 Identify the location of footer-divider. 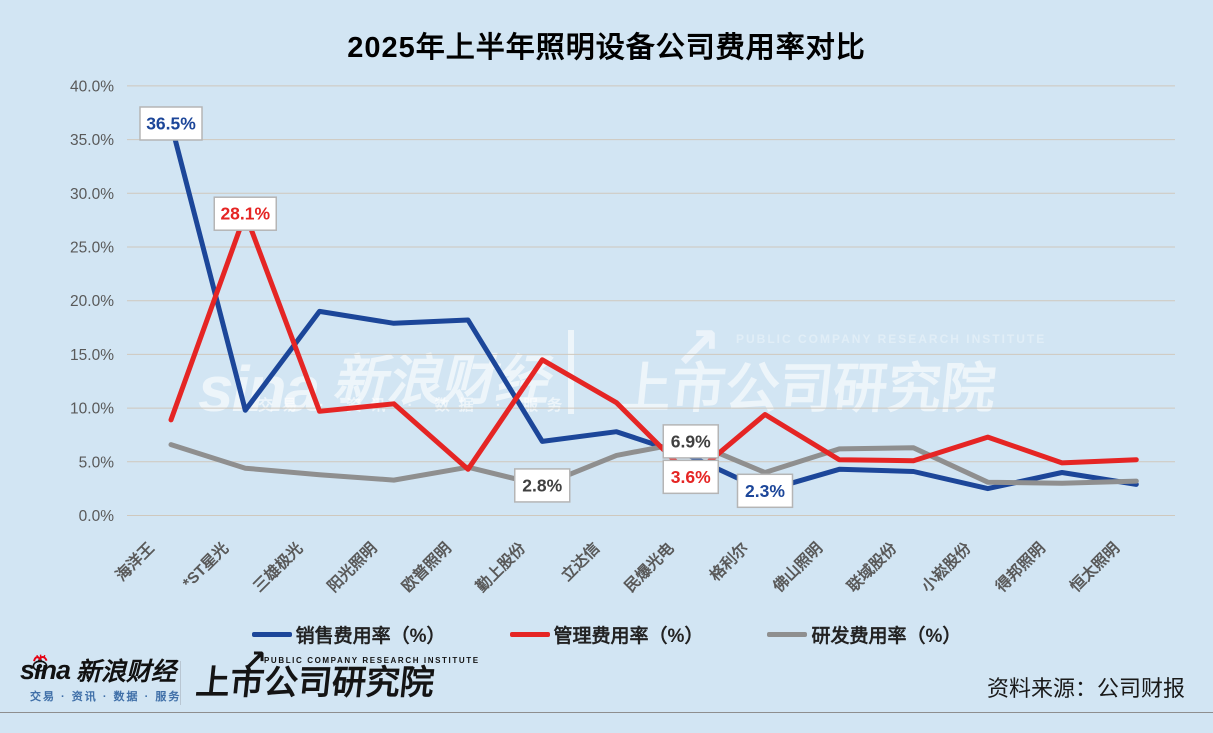
(180, 683).